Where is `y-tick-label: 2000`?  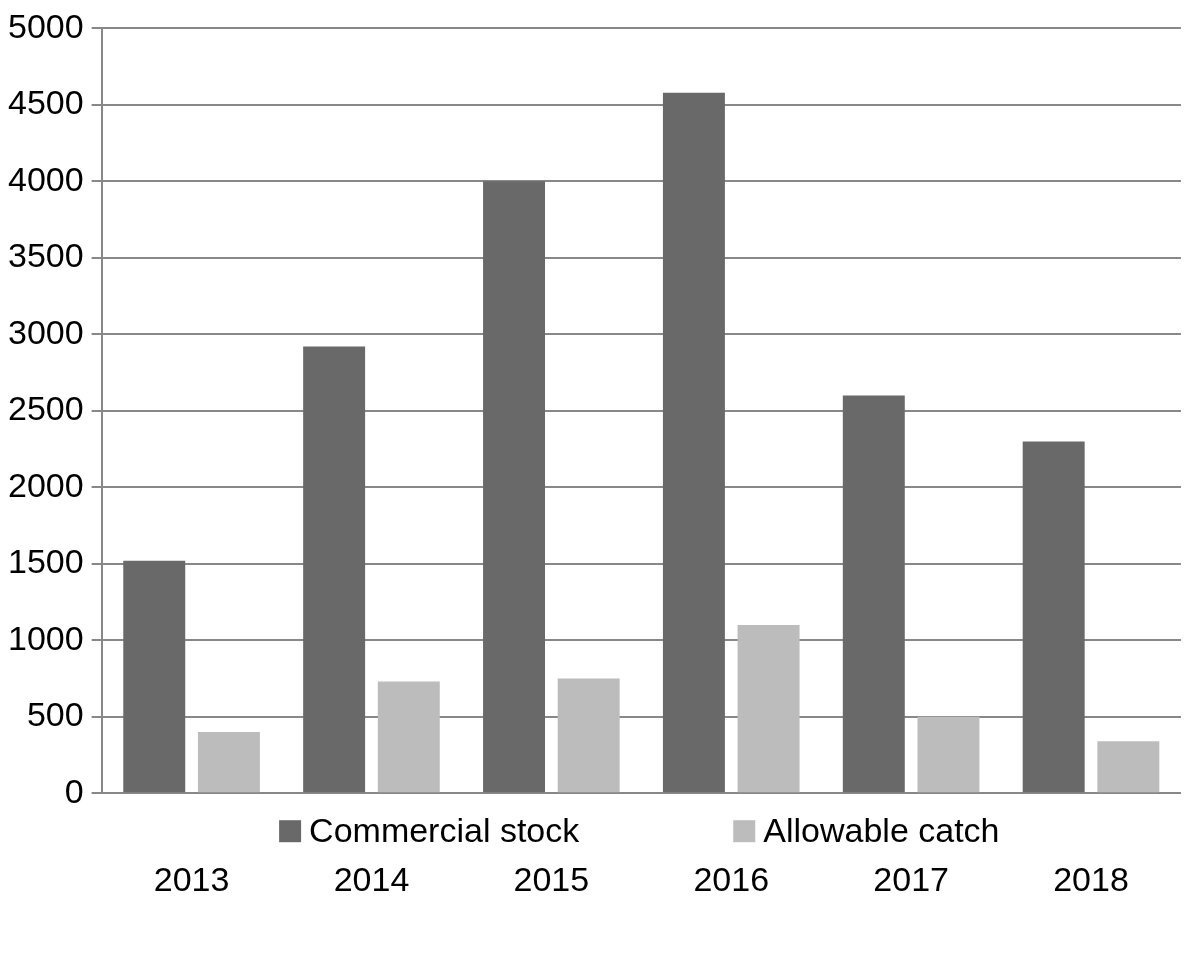
y-tick-label: 2000 is located at coordinates (46, 484).